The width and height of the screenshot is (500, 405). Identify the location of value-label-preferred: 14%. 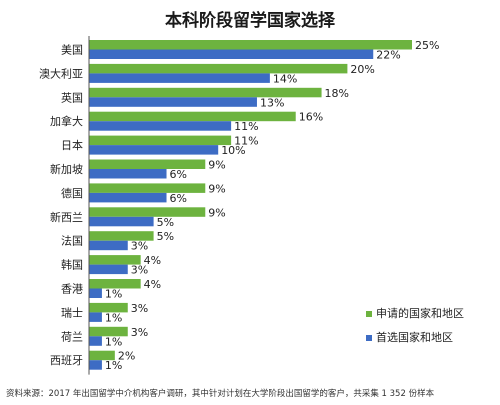
(285, 78).